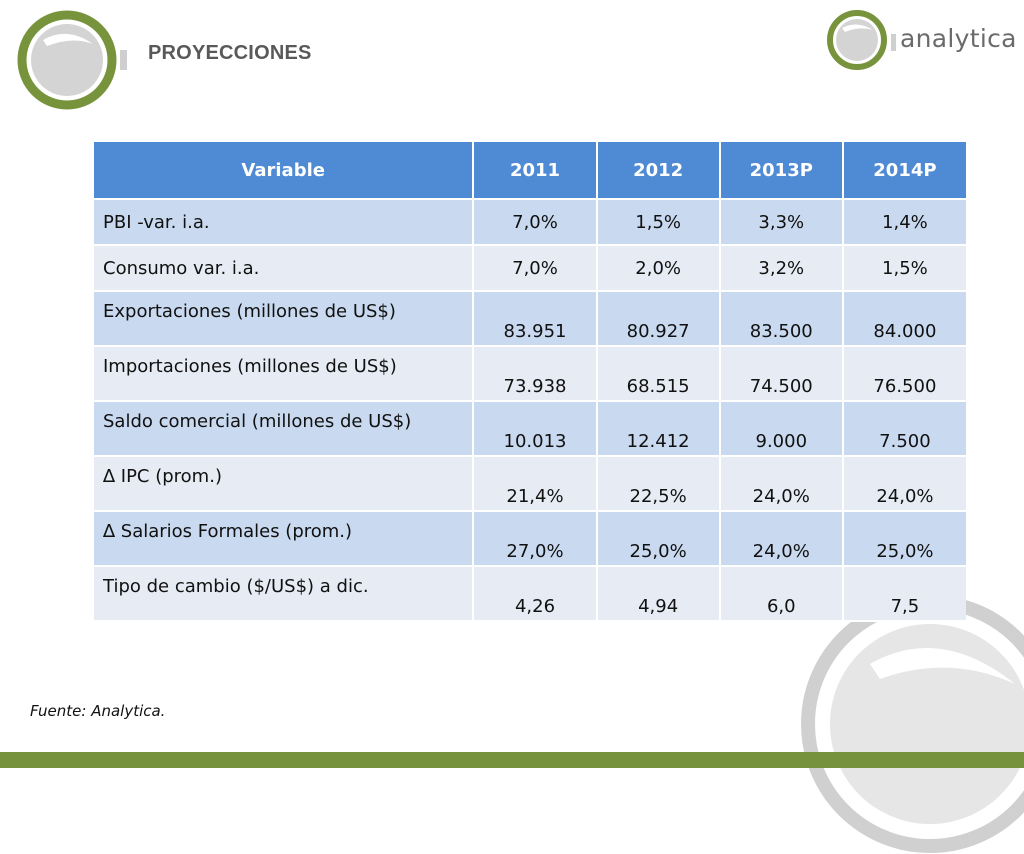 Image resolution: width=1024 pixels, height=854 pixels. I want to click on table-row: Consumo var. i.a. 7,0% 2,0% 3,2% 1,5%, so click(530, 268).